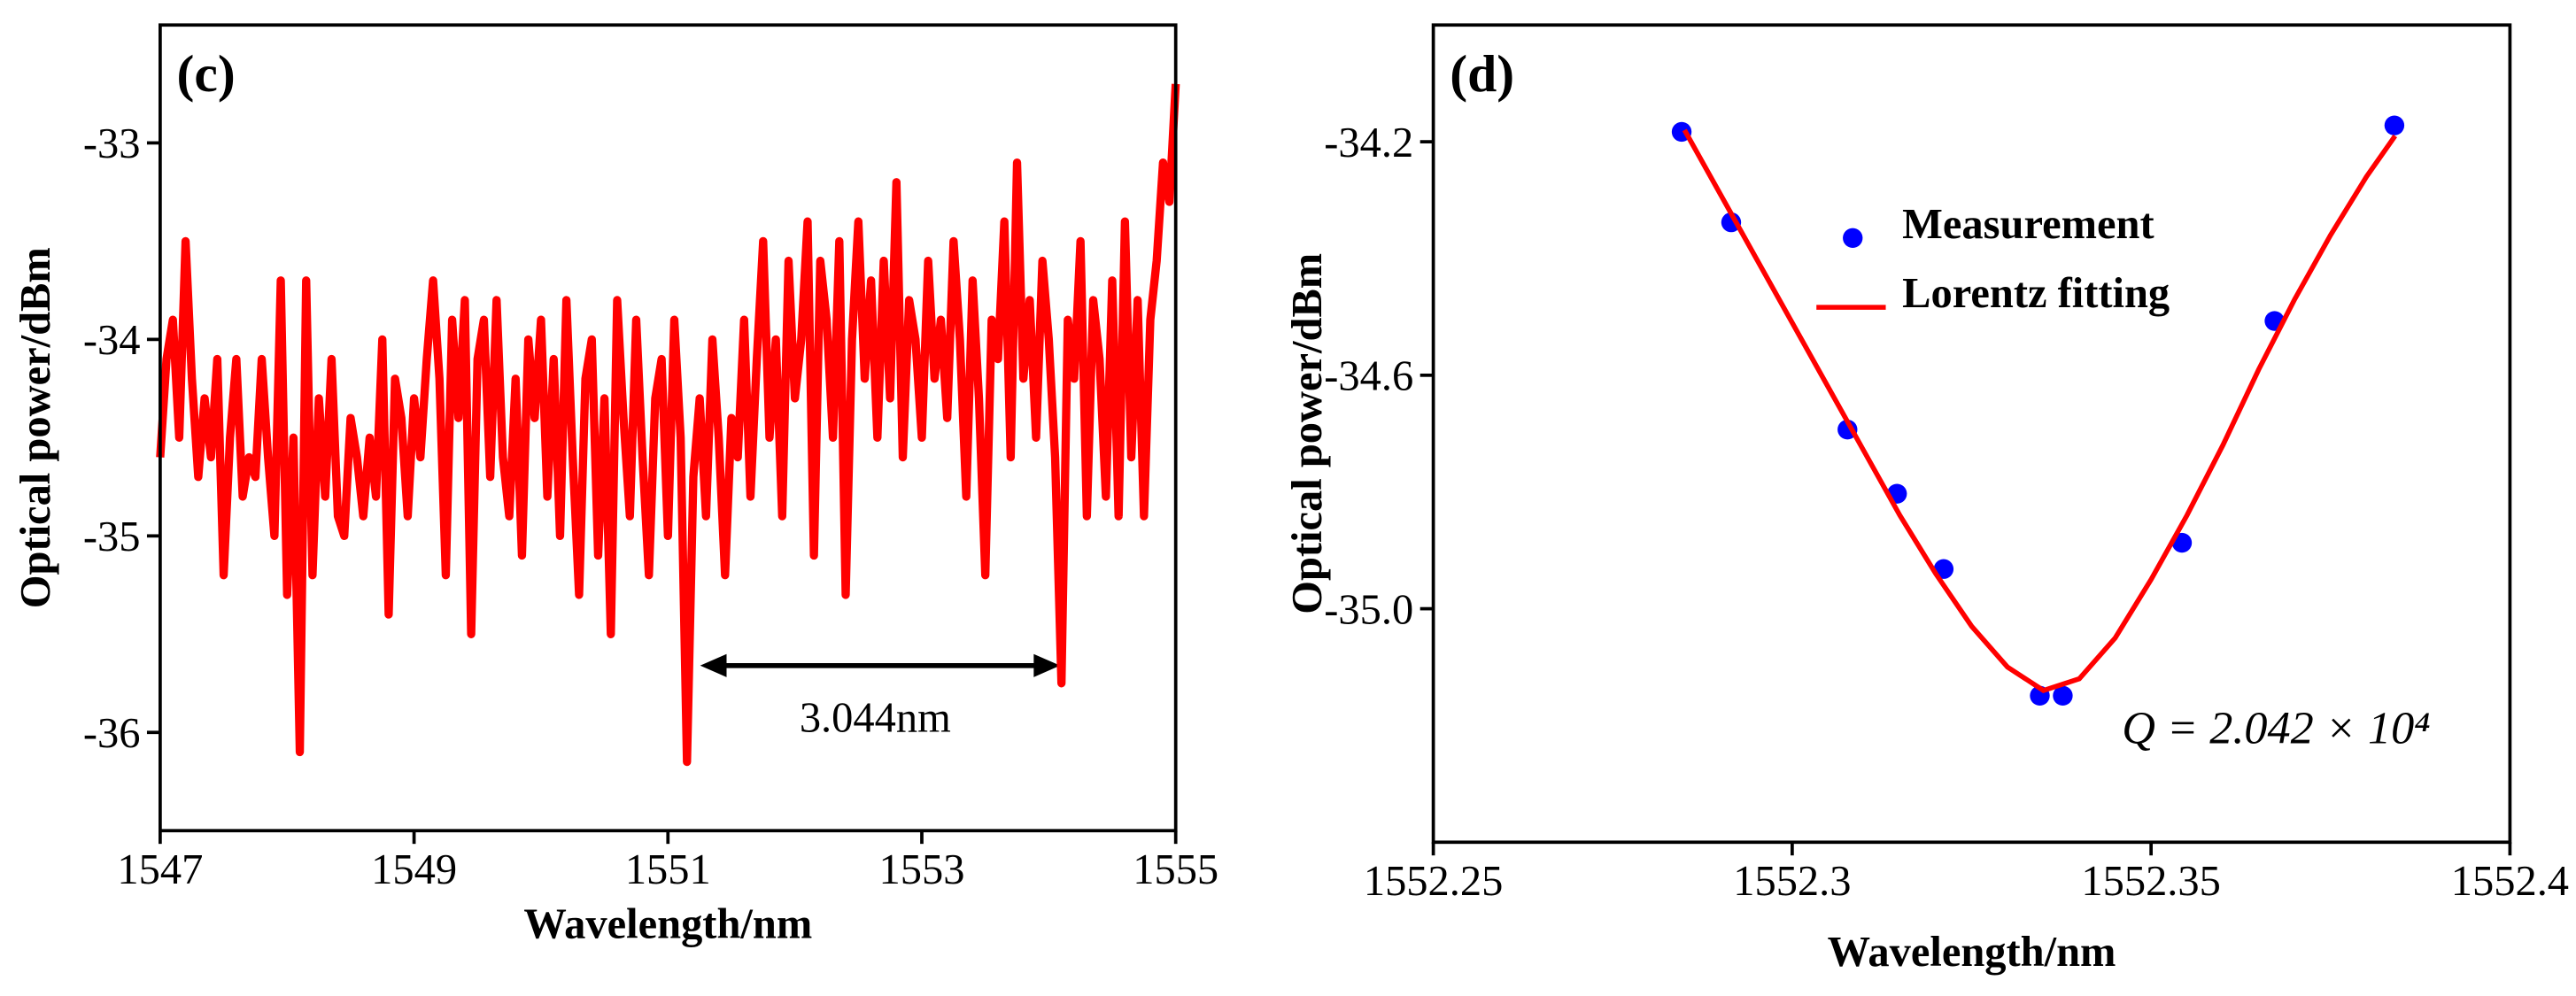  I want to click on legend-label: Lorentz fitting, so click(2036, 293).